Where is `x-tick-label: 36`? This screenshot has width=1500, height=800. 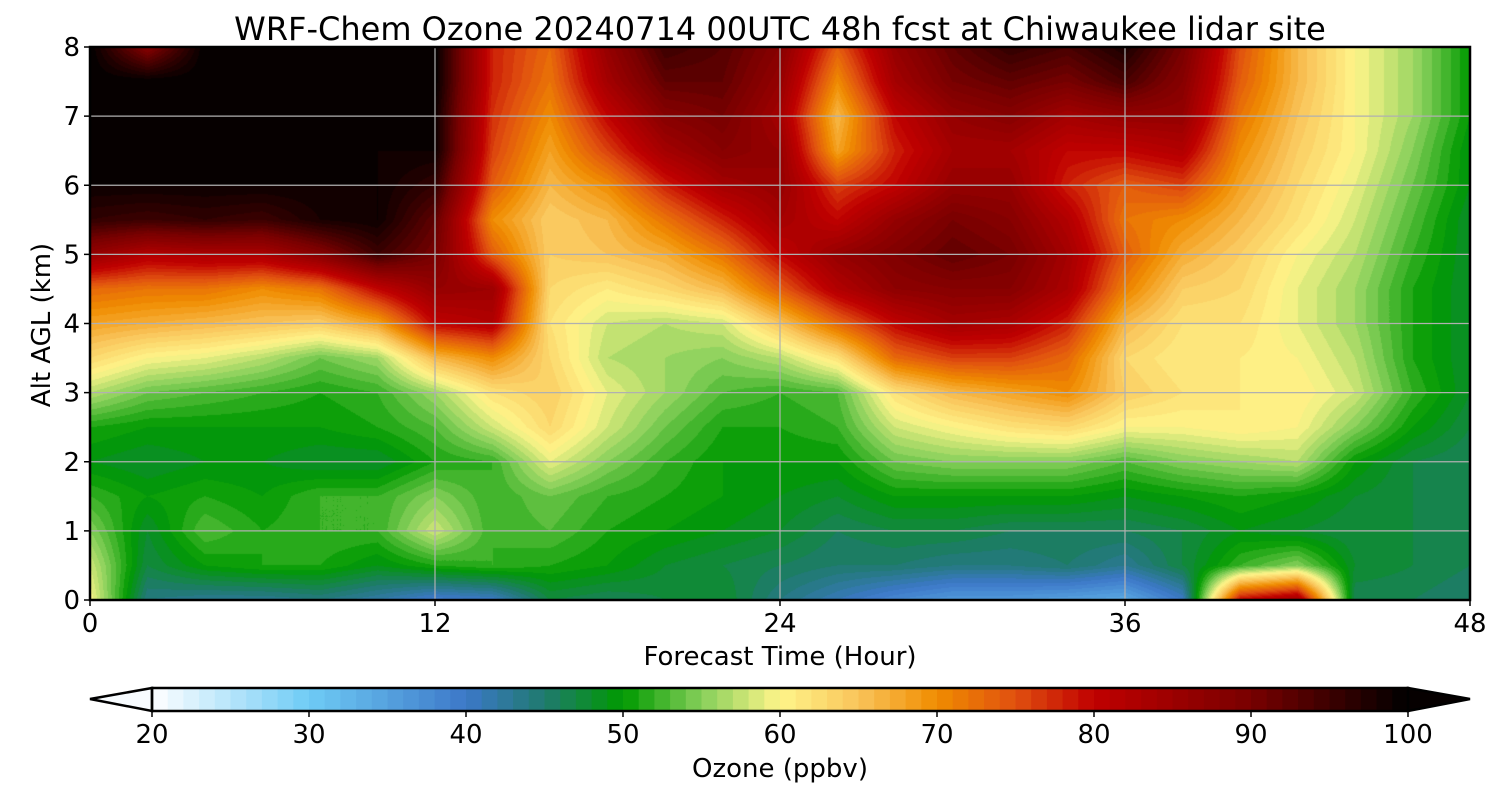
x-tick-label: 36 is located at coordinates (1124, 624).